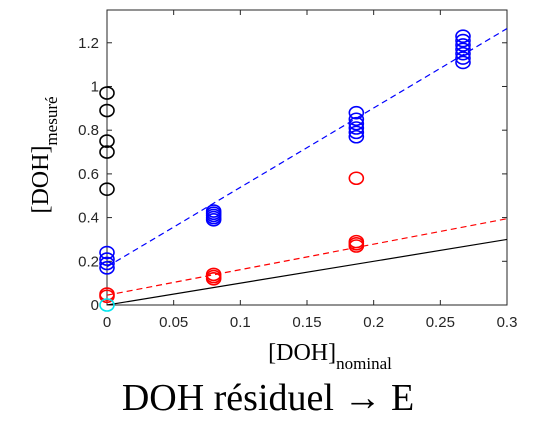 This screenshot has height=423, width=536. Describe the element at coordinates (440, 322) in the screenshot. I see `x-tick-label: 0.25` at that location.